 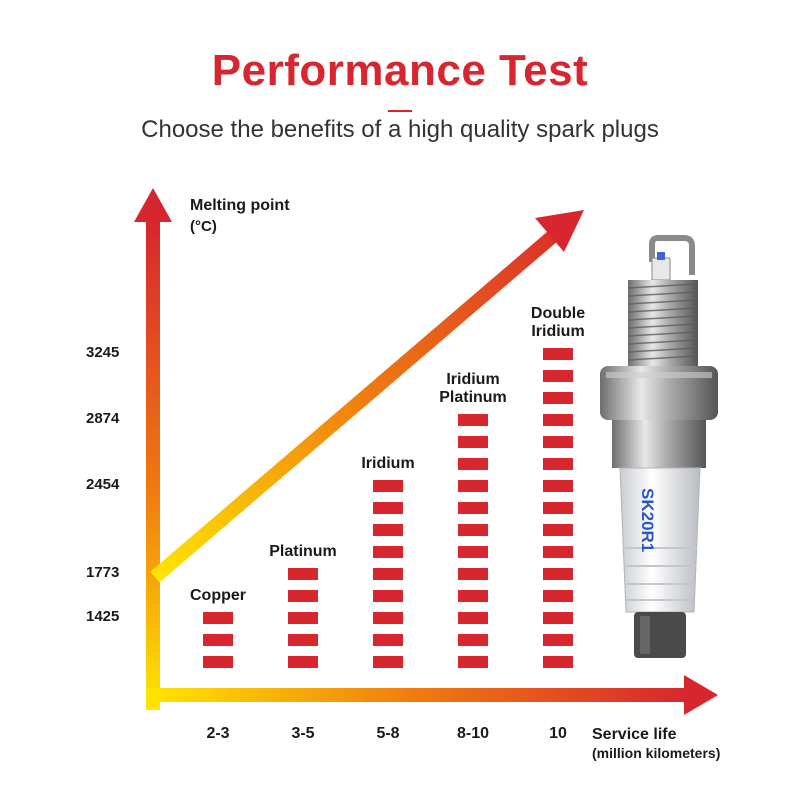 What do you see at coordinates (240, 205) in the screenshot?
I see `y-axis-label: Melting point` at bounding box center [240, 205].